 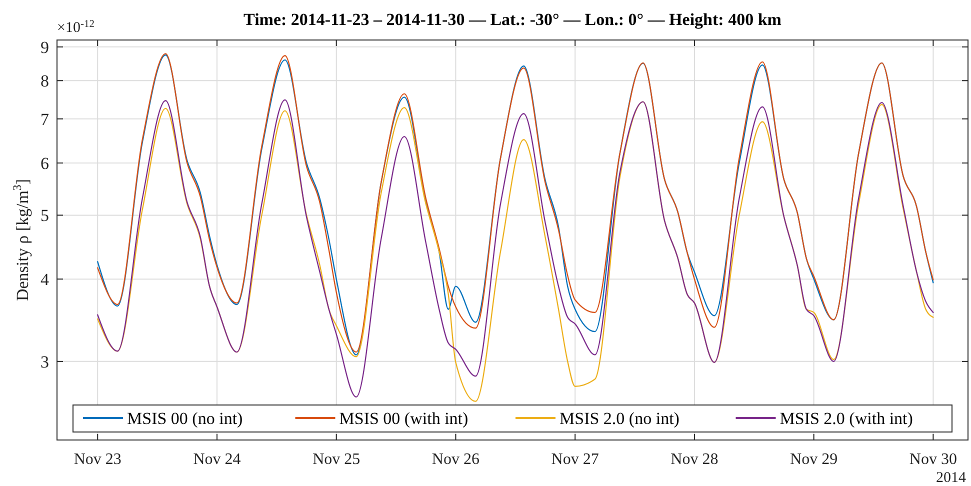 I want to click on y-tick-label: 5, so click(x=44, y=216).